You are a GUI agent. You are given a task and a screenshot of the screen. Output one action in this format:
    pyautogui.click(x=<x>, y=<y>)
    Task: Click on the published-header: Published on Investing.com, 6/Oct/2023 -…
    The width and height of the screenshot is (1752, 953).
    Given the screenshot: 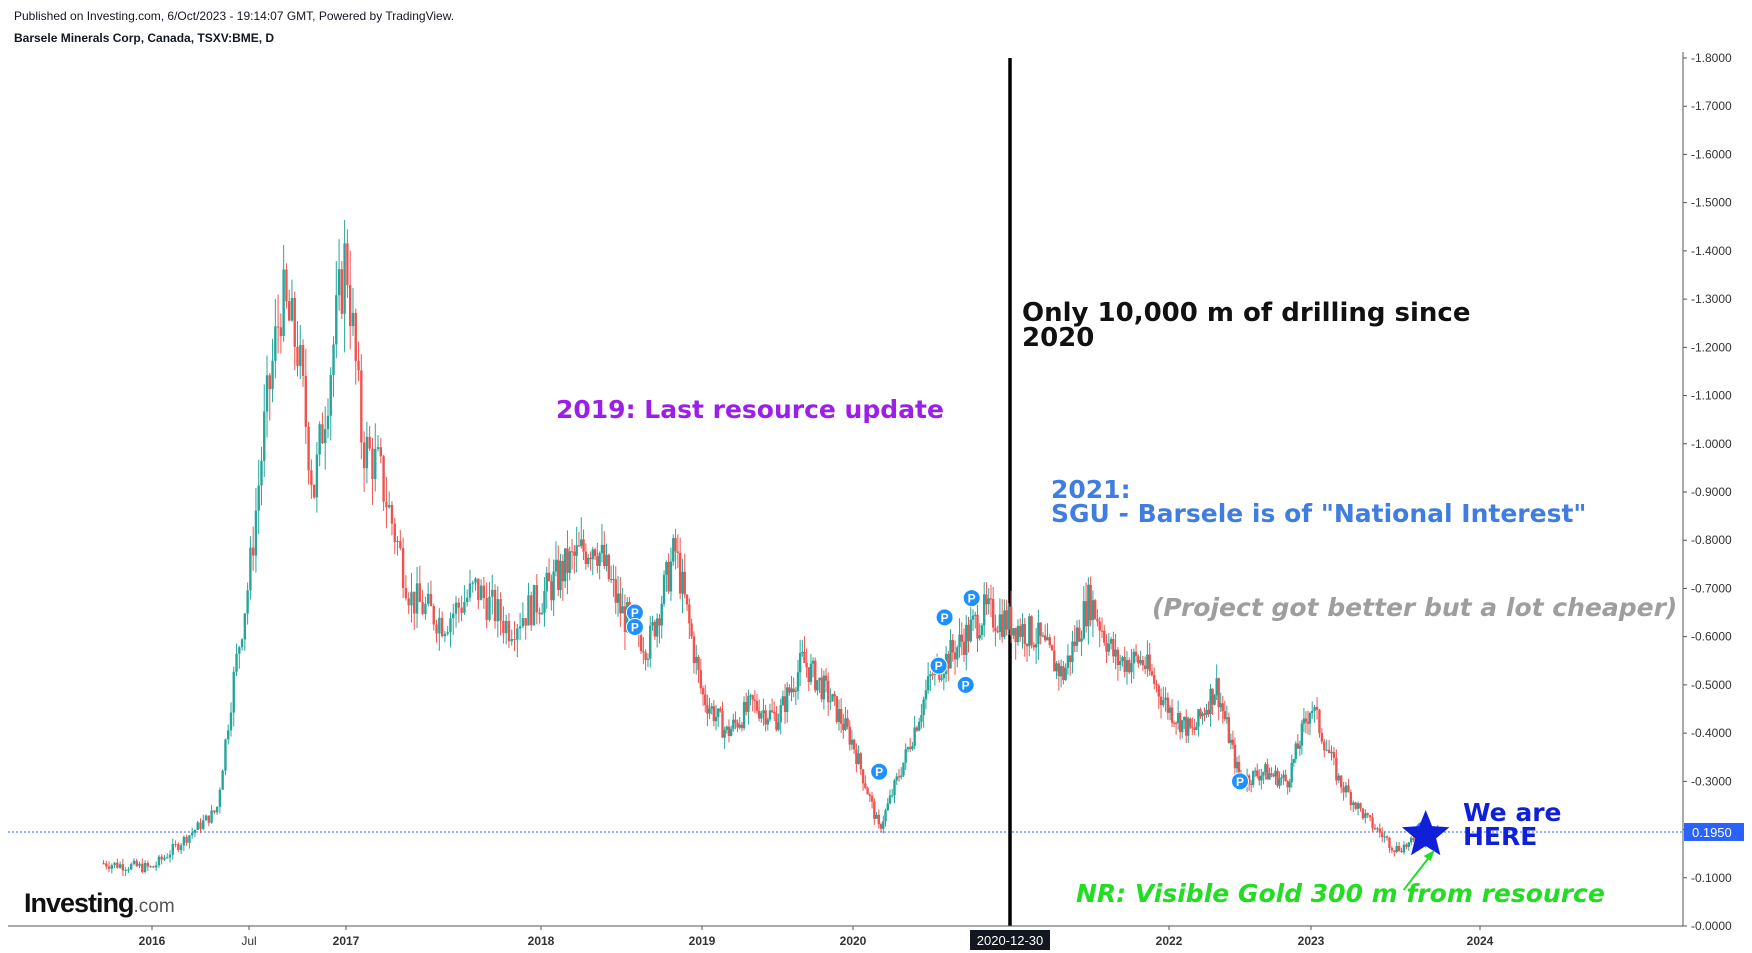 What is the action you would take?
    pyautogui.click(x=234, y=16)
    